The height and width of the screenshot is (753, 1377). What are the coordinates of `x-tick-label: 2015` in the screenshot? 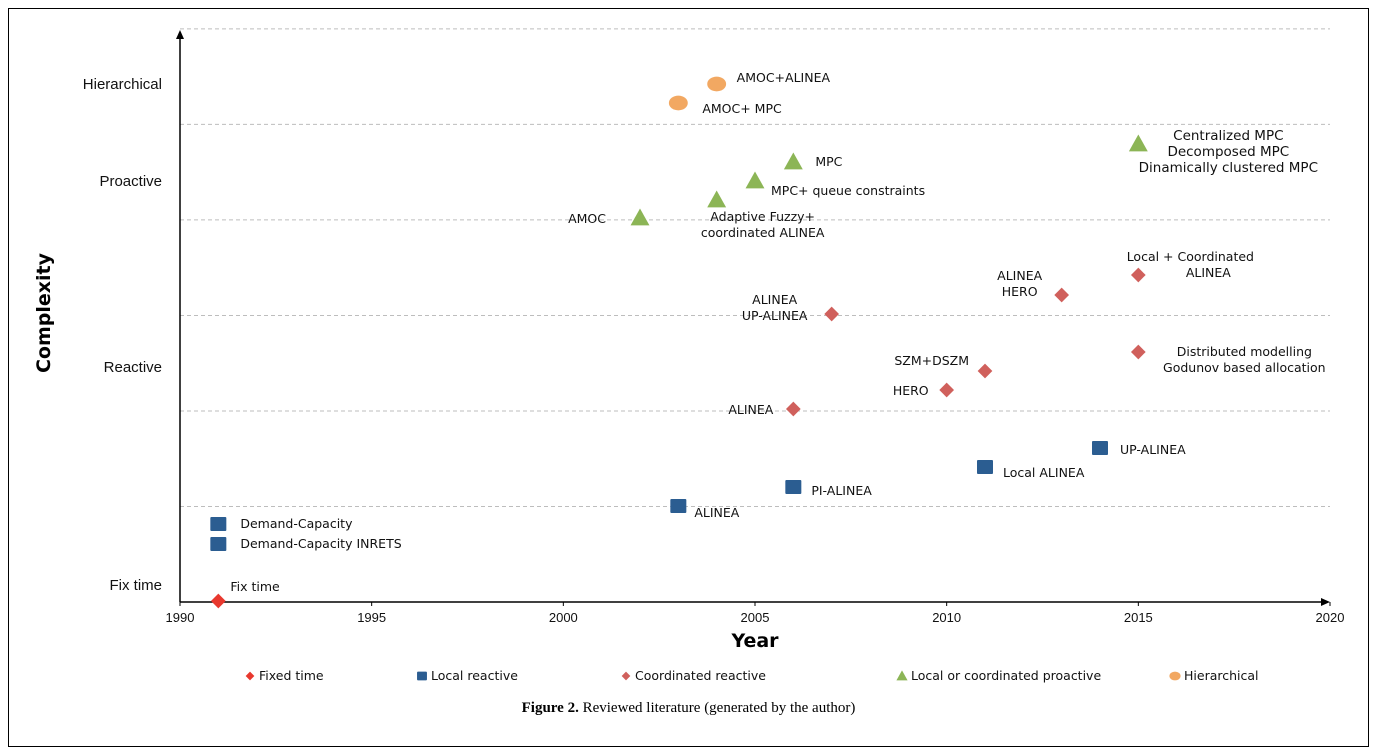 It's located at (1138, 617).